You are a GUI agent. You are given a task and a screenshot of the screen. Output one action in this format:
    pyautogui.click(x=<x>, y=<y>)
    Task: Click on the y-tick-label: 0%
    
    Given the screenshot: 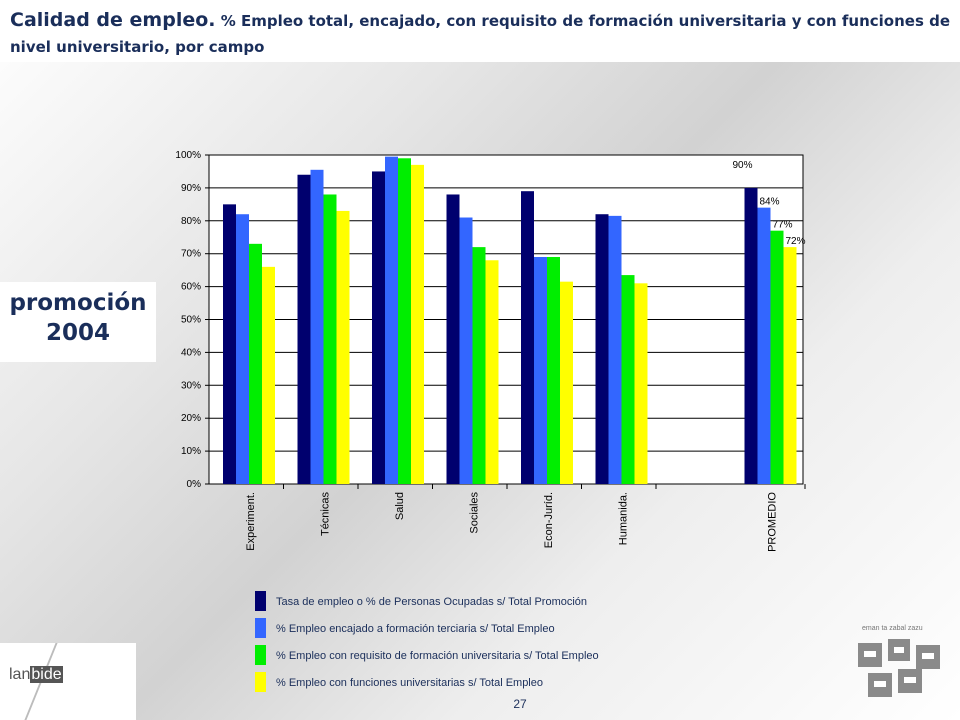 What is the action you would take?
    pyautogui.click(x=194, y=484)
    